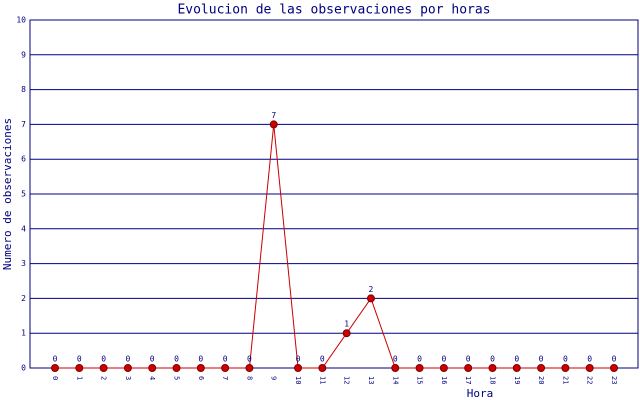 This screenshot has width=640, height=400. I want to click on data-label: 2, so click(371, 289).